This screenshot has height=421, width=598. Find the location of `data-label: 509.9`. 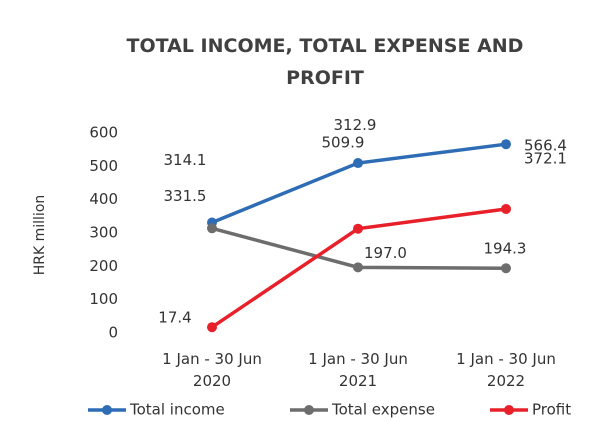

data-label: 509.9 is located at coordinates (343, 143).